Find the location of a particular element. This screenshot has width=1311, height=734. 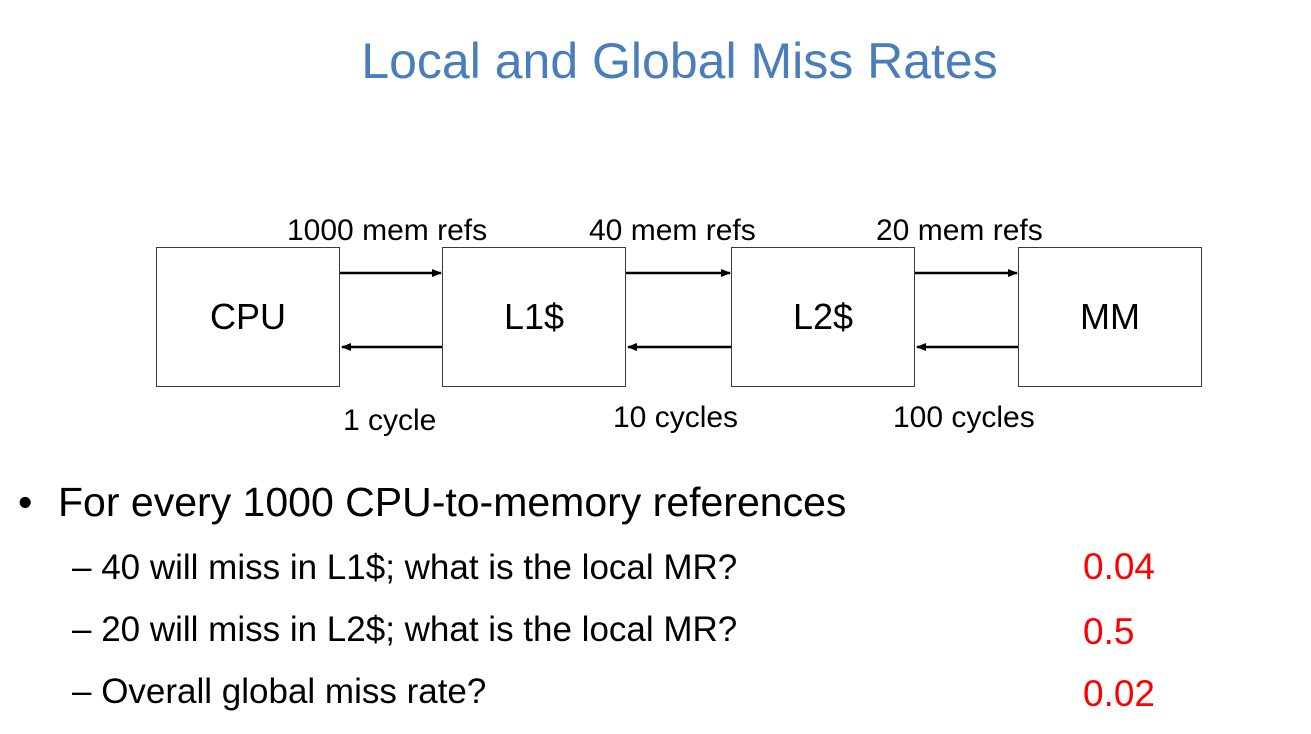

l2-cache-box: L2$ is located at coordinates (823, 317).